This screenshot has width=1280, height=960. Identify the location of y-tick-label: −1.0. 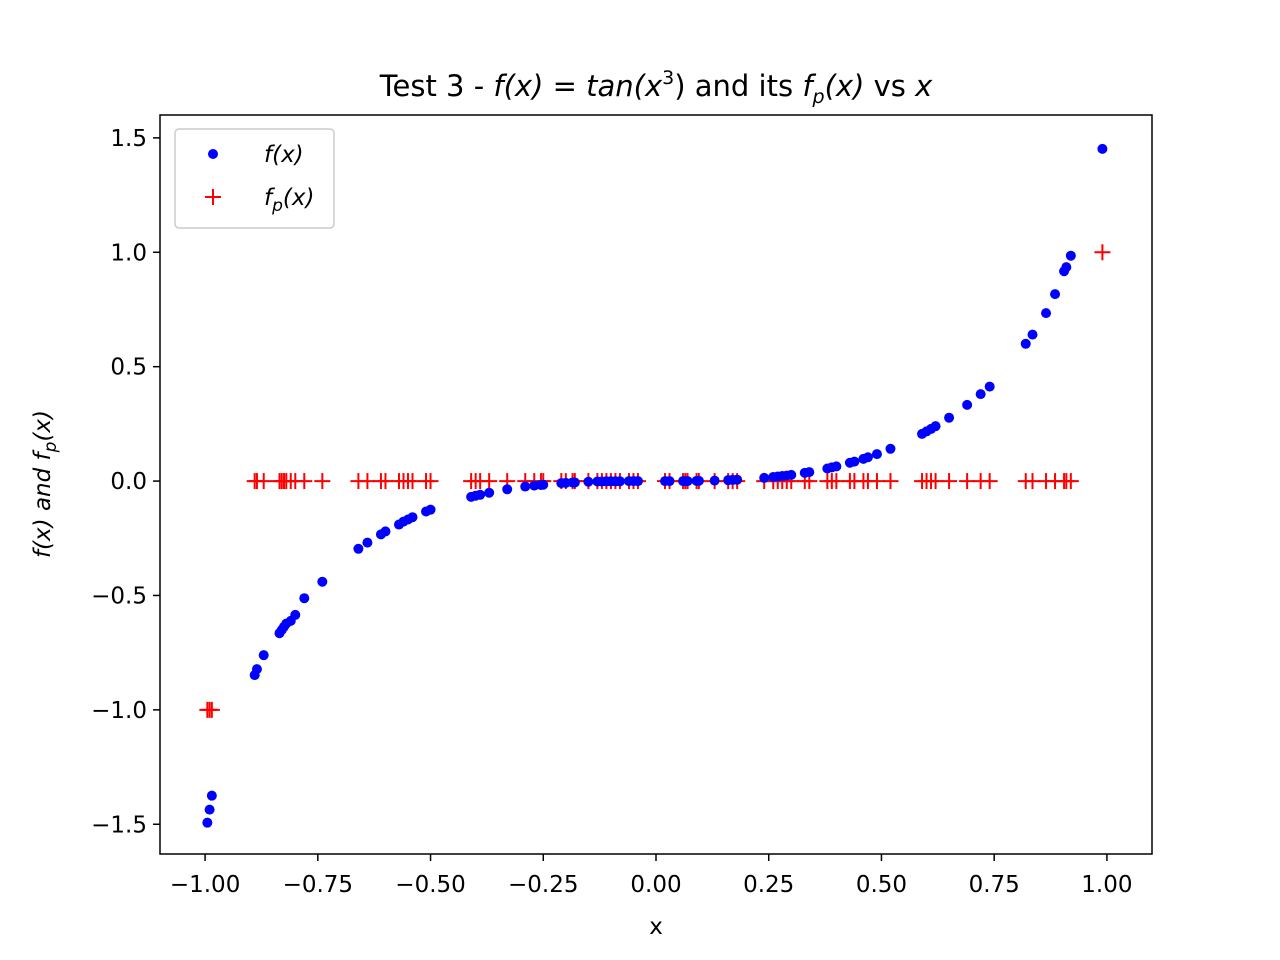
(119, 711).